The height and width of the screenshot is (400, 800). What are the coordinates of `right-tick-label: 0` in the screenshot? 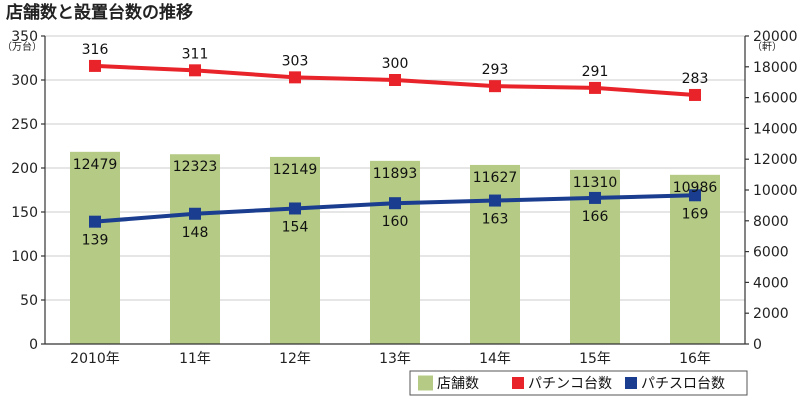 It's located at (757, 345).